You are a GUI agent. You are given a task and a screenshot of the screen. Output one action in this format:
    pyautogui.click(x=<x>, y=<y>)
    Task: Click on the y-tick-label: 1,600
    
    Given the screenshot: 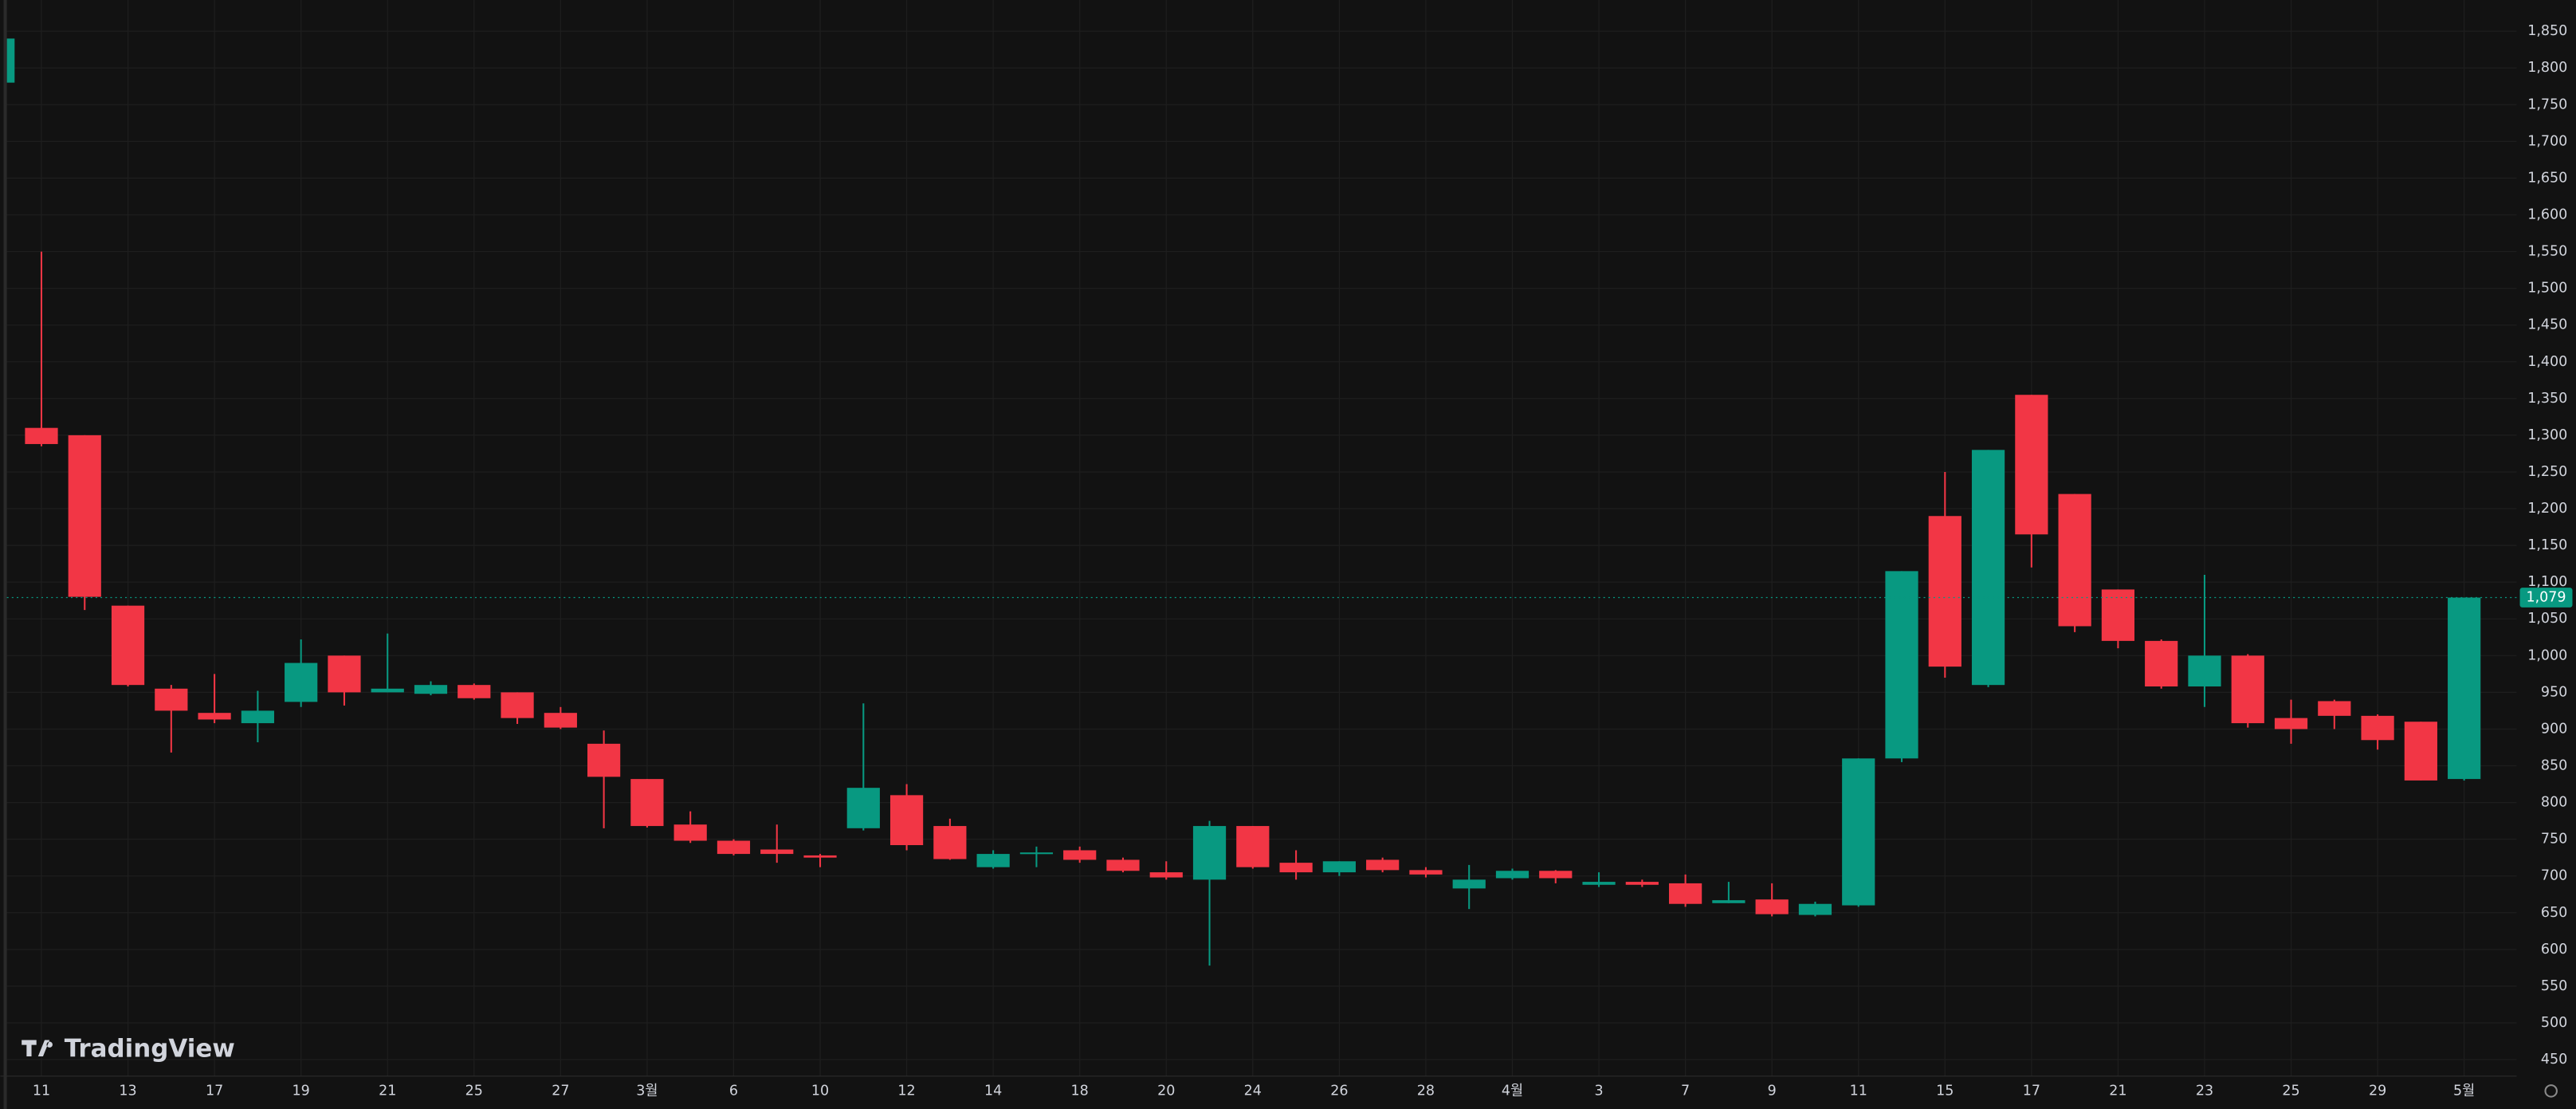 What is the action you would take?
    pyautogui.click(x=2547, y=214)
    